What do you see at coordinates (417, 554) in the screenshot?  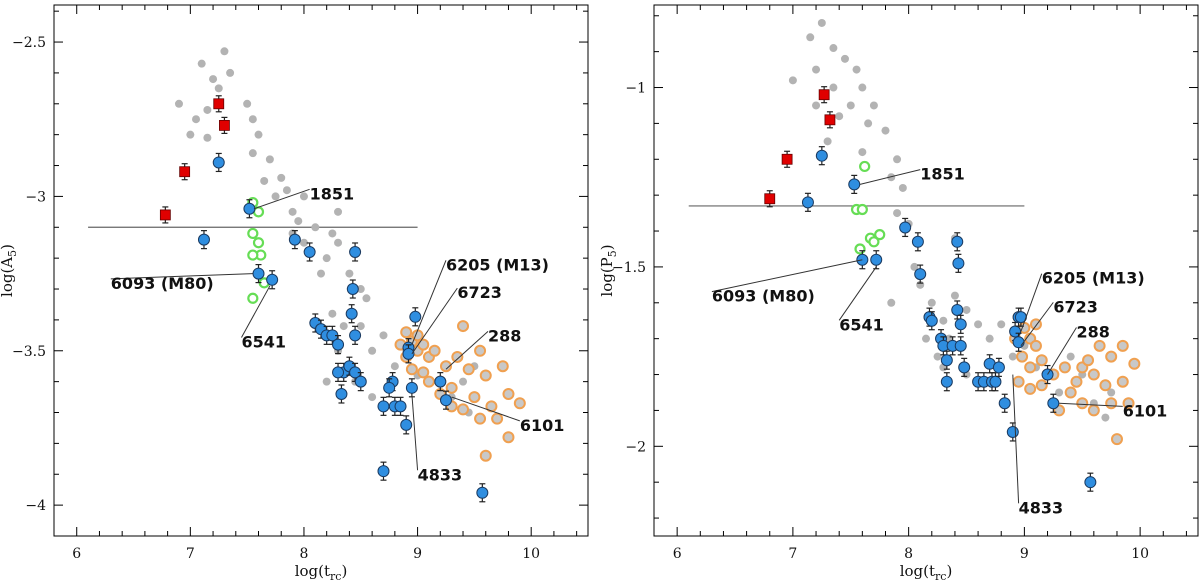 I see `x-tick-label: 9` at bounding box center [417, 554].